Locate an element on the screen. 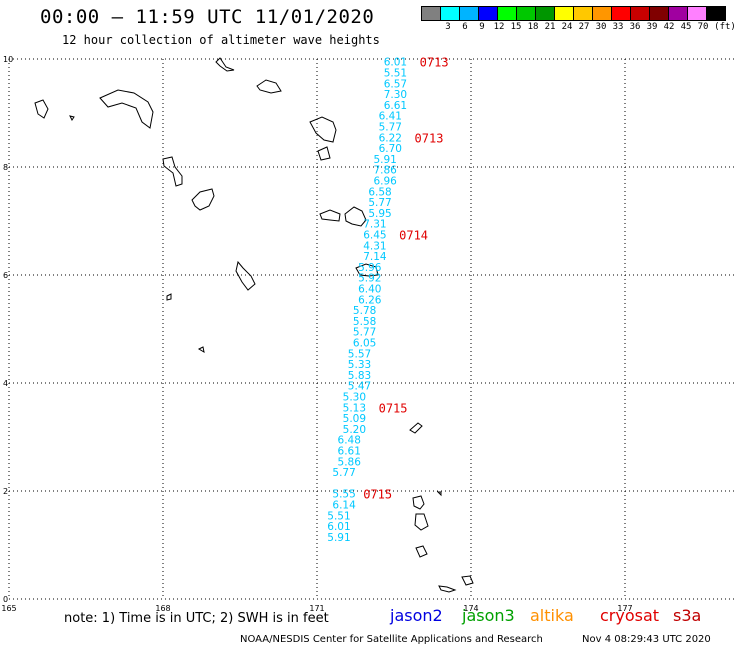 This screenshot has width=740, height=650. colorbar-label: 30 is located at coordinates (601, 27).